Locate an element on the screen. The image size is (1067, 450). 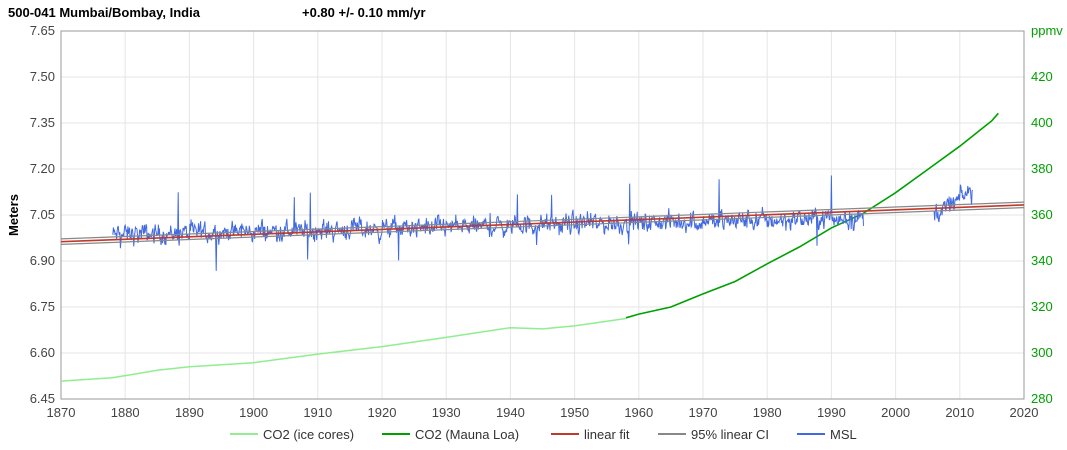
x-tick-label: 1870 is located at coordinates (61, 412).